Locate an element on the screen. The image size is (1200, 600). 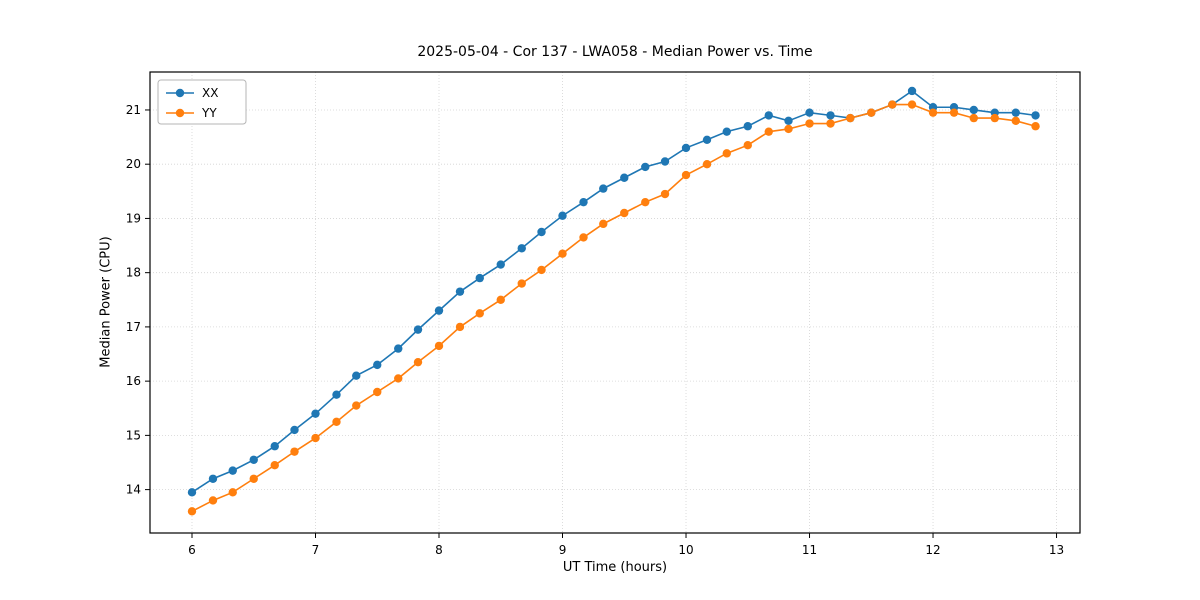
y-tick-label: 19 is located at coordinates (133, 218).